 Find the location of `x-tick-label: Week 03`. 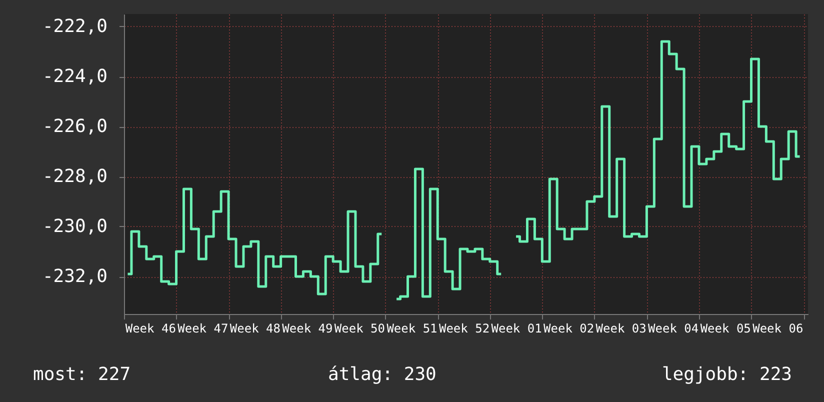

x-tick-label: Week 03 is located at coordinates (621, 329).